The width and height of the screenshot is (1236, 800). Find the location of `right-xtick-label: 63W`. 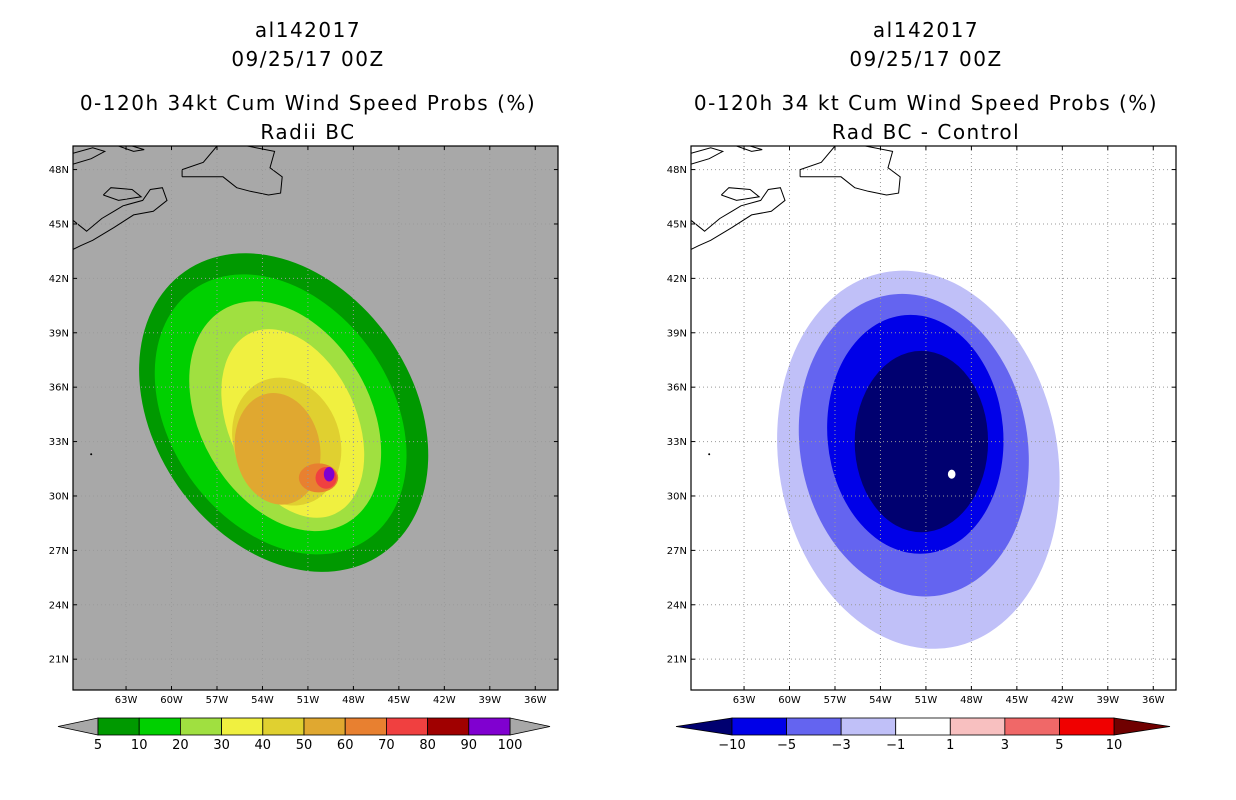

right-xtick-label: 63W is located at coordinates (744, 700).